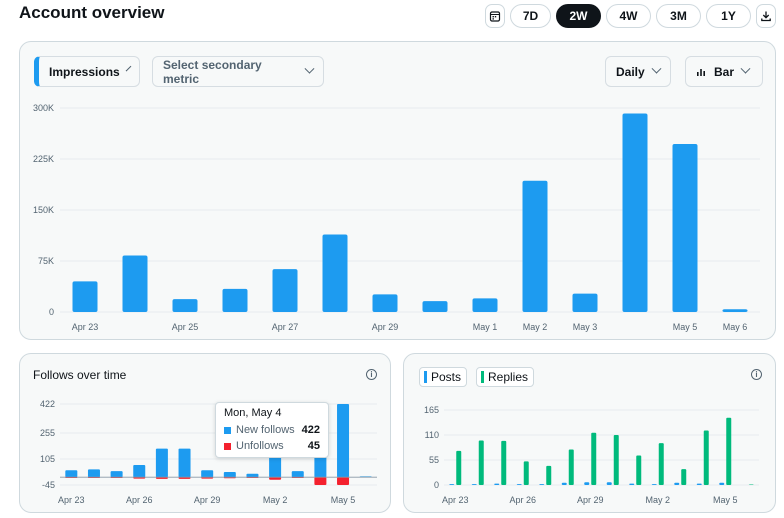 This screenshot has height=518, width=784. Describe the element at coordinates (48, 485) in the screenshot. I see `y-tick-label: -45` at that location.